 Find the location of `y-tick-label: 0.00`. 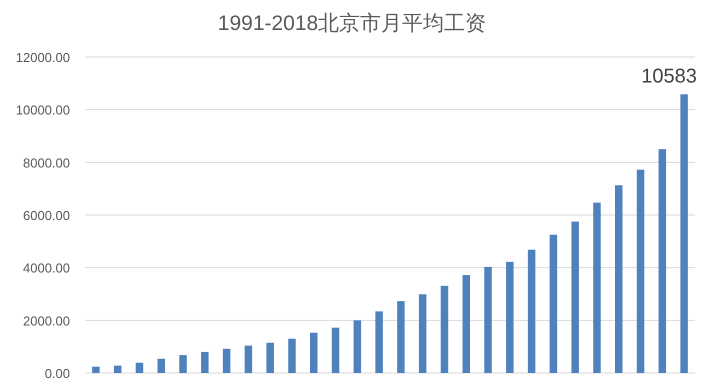

y-tick-label: 0.00 is located at coordinates (57, 373).